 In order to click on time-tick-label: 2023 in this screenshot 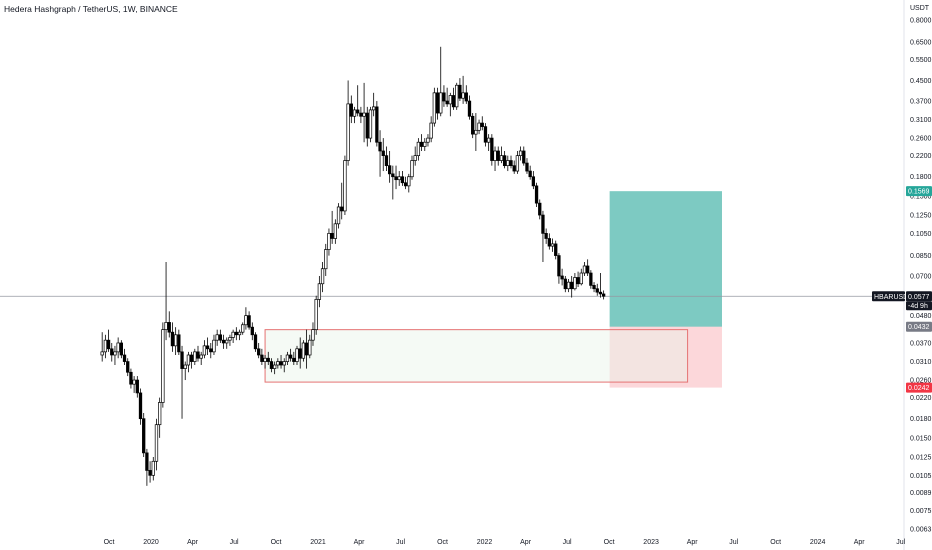, I will do `click(651, 542)`.